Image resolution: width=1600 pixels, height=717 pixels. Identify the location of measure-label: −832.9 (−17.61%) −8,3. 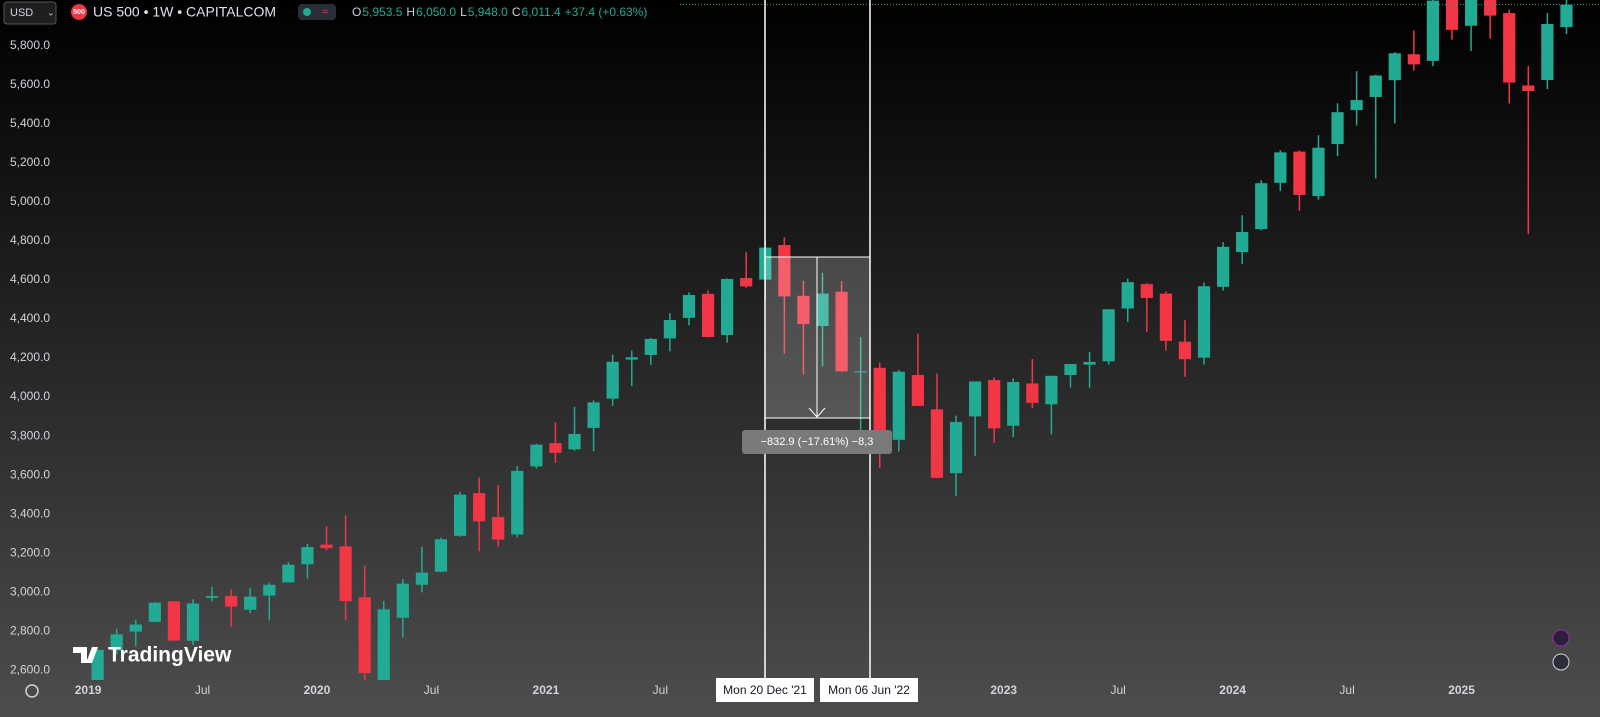
(817, 442).